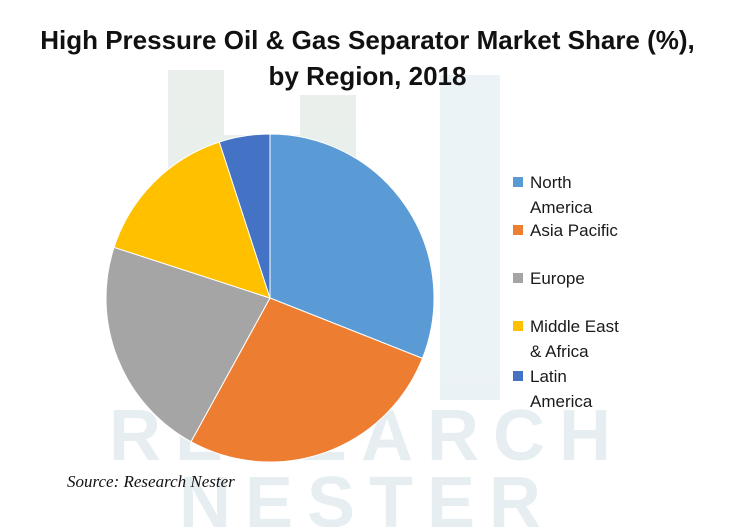 This screenshot has width=735, height=527. Describe the element at coordinates (151, 481) in the screenshot. I see `source-note: Source: Research Nester` at that location.